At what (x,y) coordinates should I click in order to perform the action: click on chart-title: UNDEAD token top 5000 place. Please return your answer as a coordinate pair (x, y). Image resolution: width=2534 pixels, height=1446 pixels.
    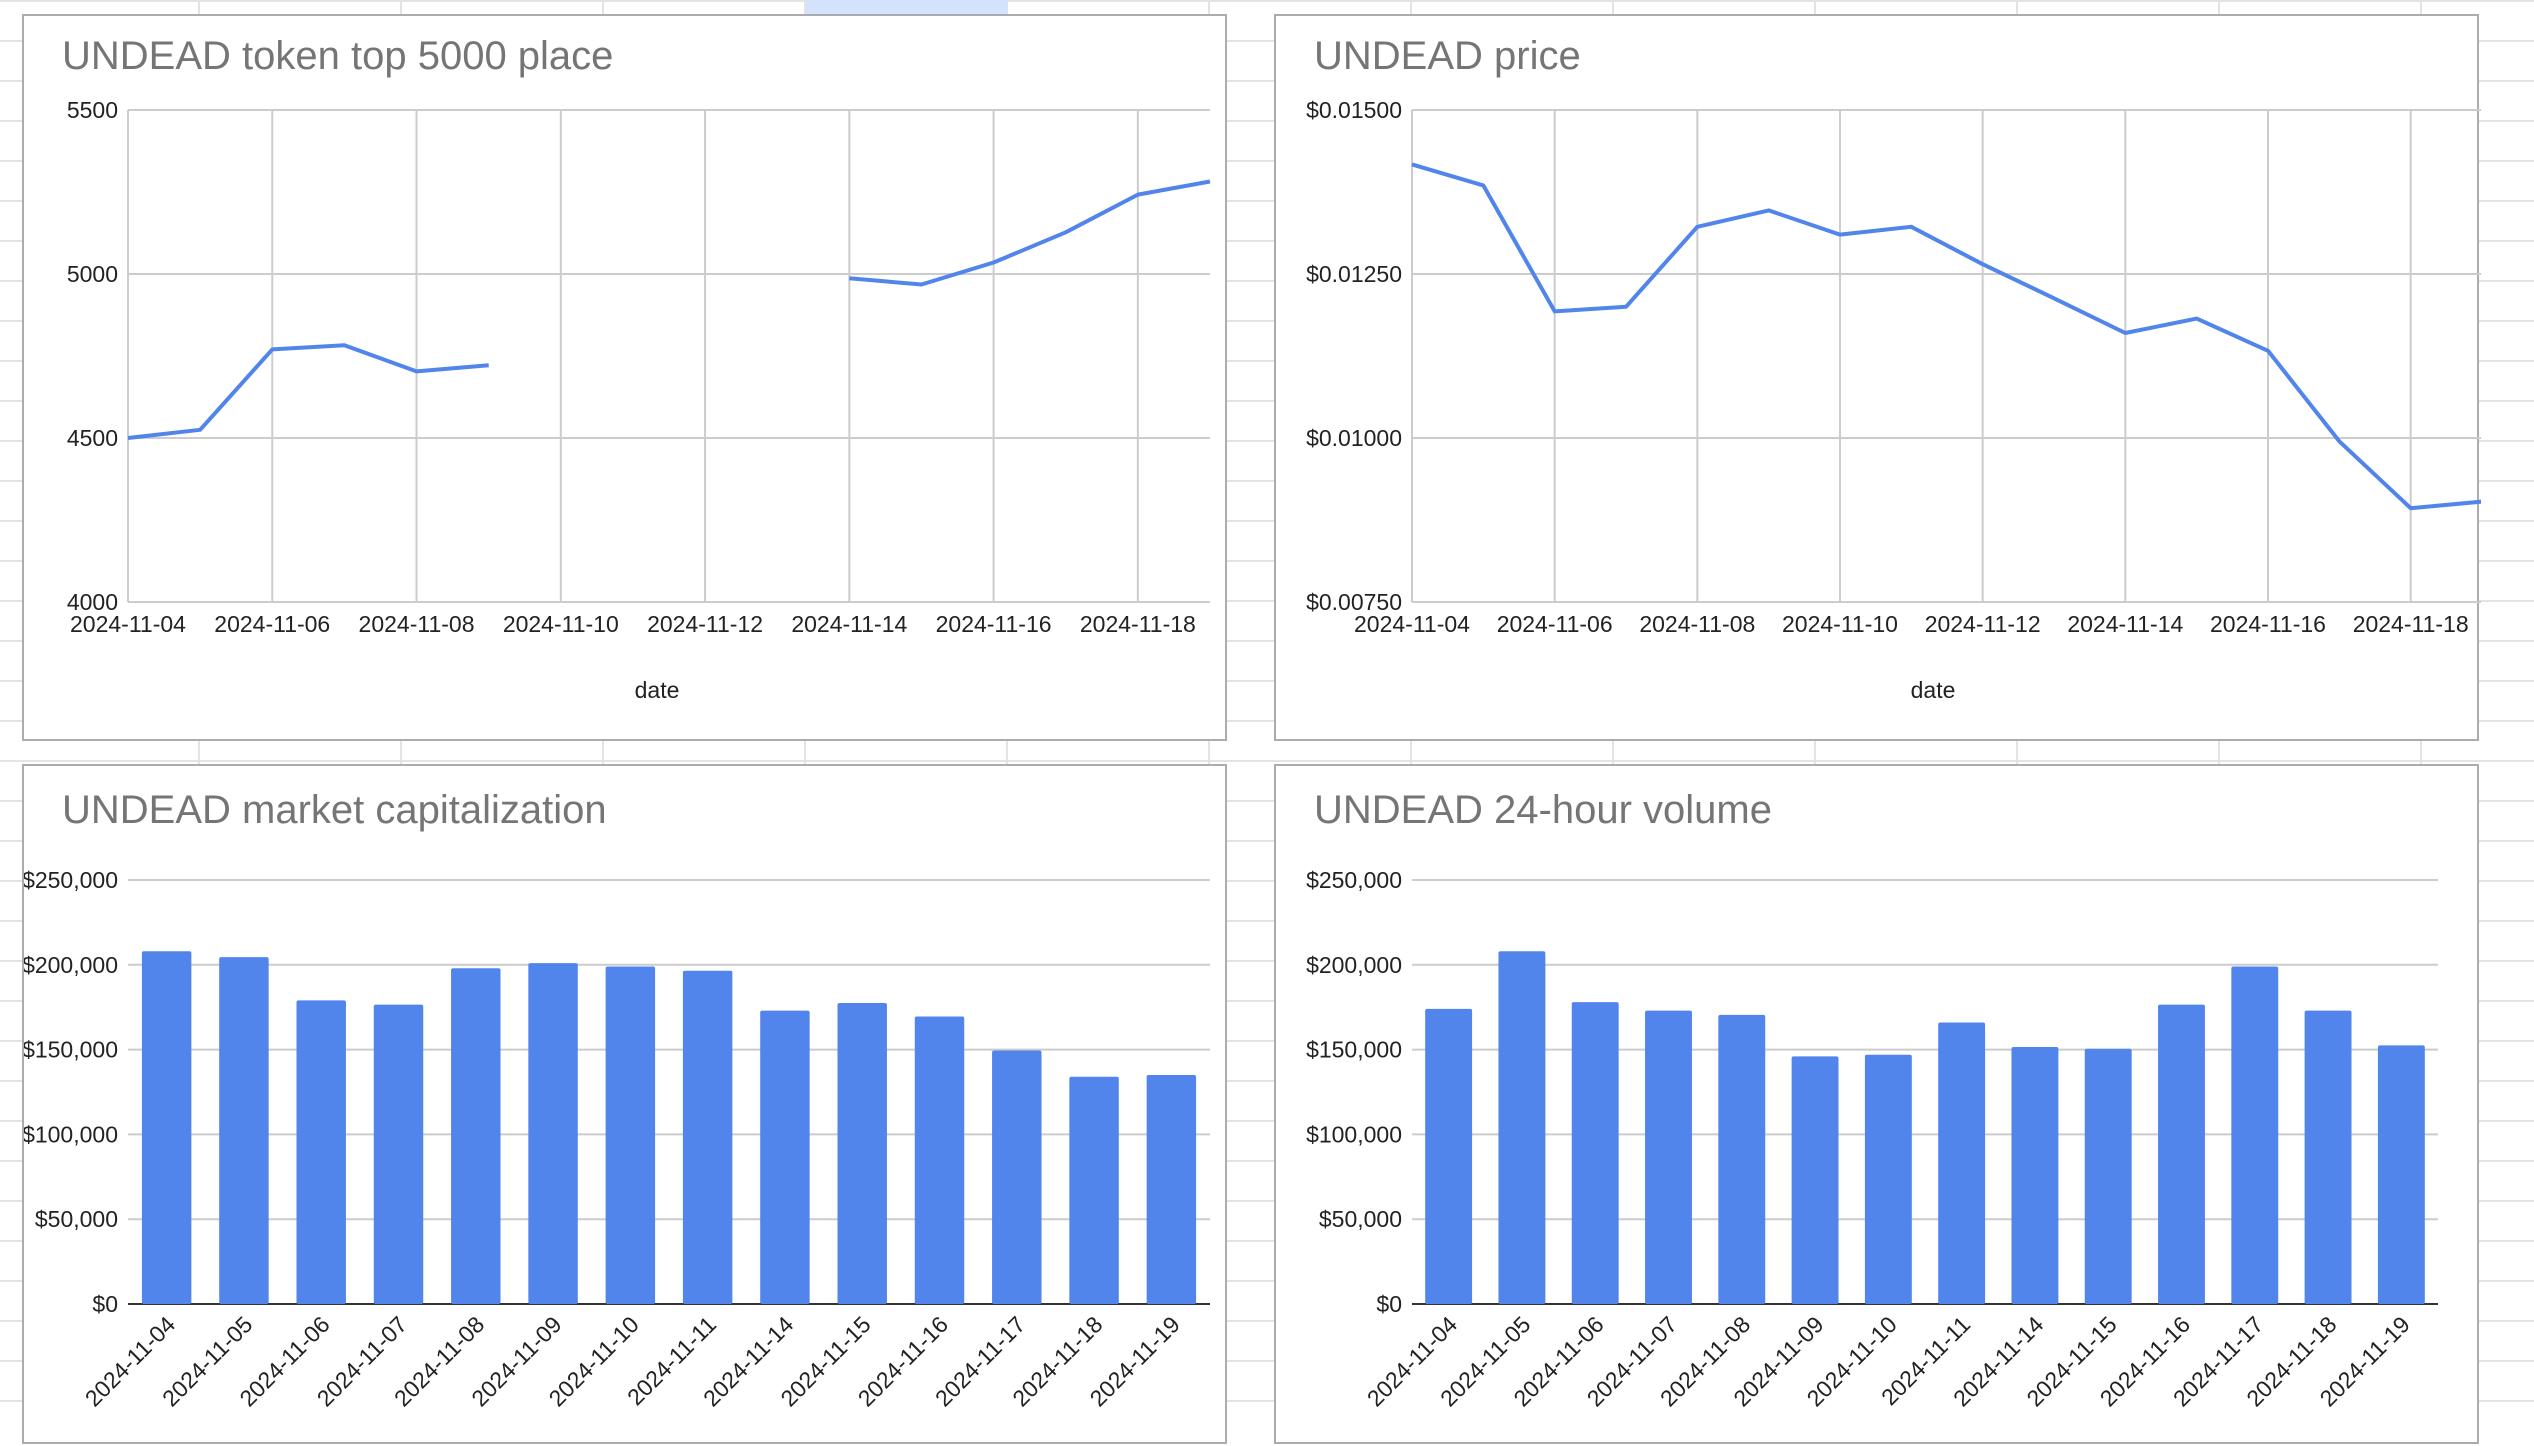
    Looking at the image, I should click on (337, 56).